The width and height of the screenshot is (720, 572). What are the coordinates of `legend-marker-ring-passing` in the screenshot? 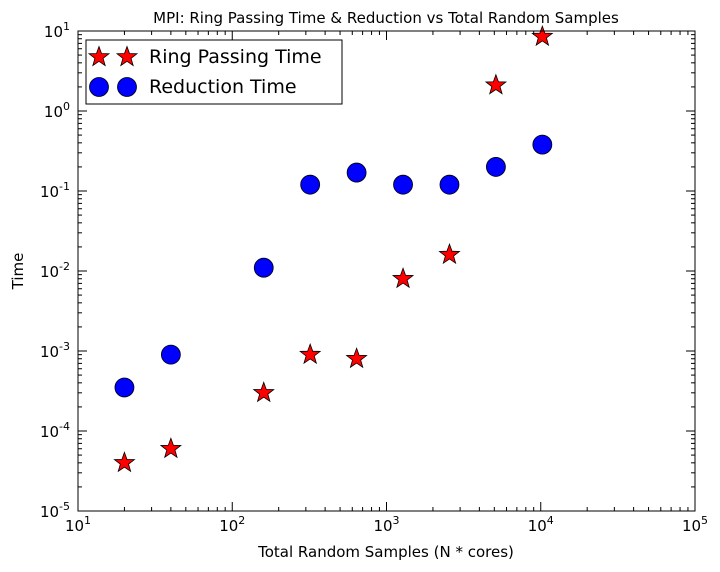 It's located at (113, 56).